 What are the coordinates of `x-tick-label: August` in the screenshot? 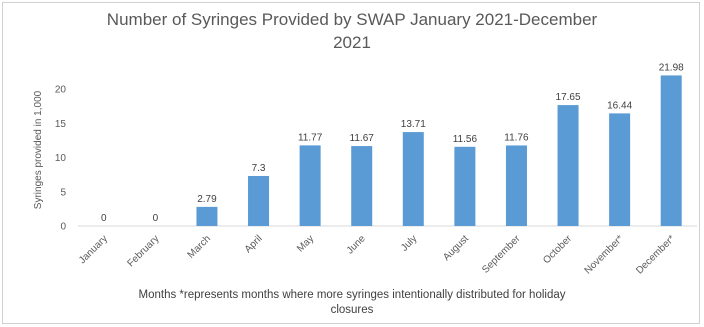 It's located at (456, 248).